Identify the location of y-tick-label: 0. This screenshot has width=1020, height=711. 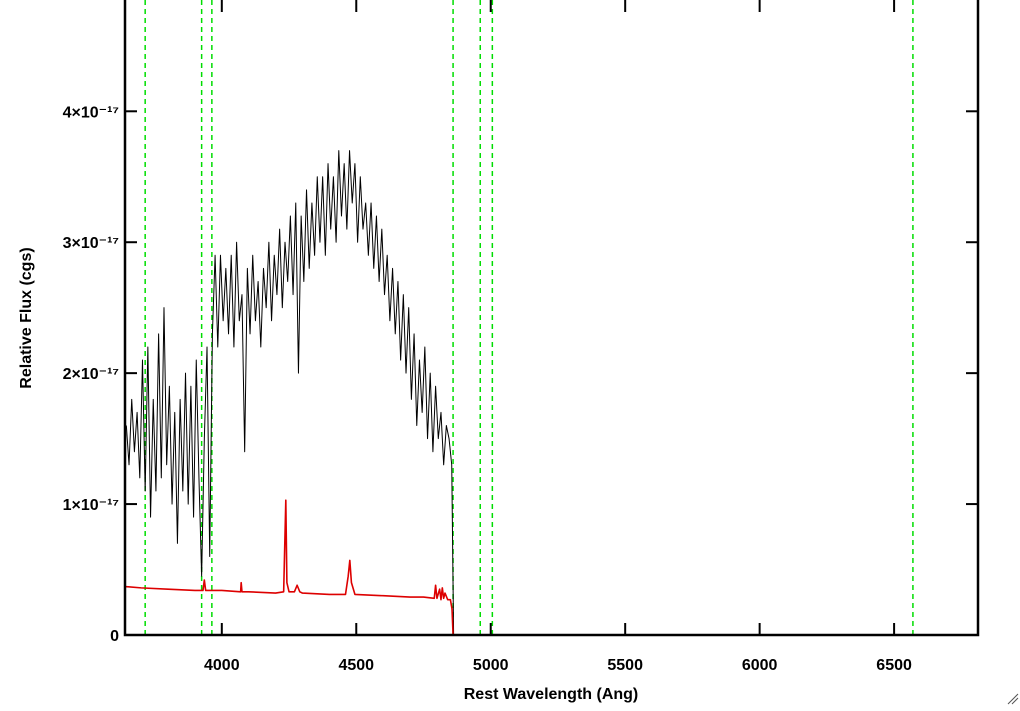
(114, 636).